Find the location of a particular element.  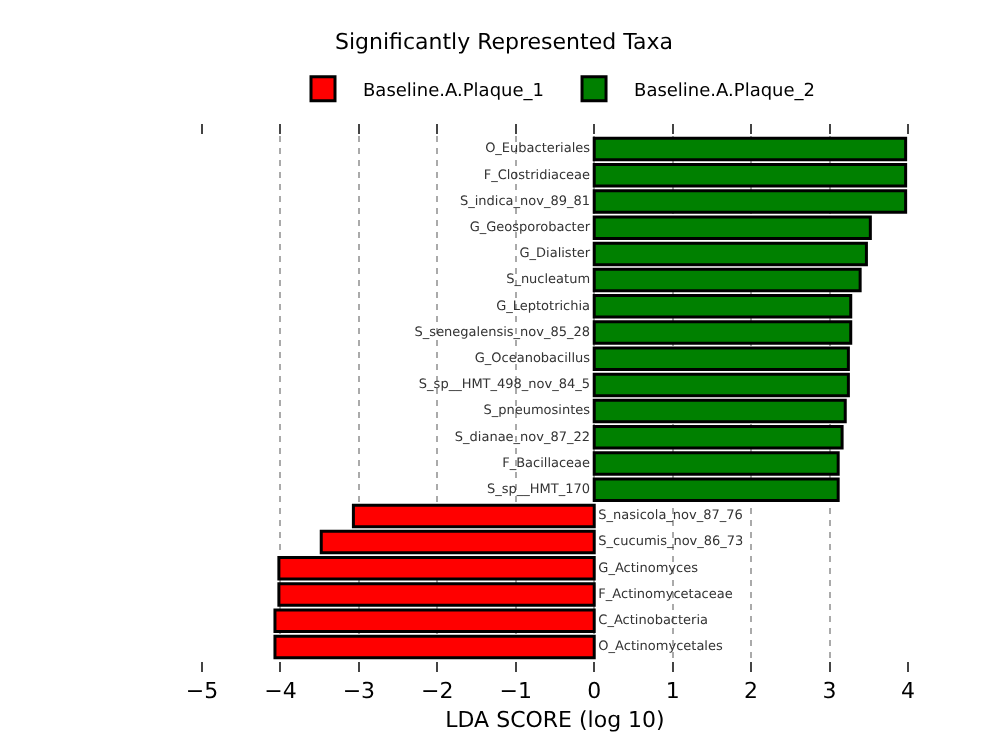

x-axis-title: LDA SCORE (log 10) is located at coordinates (555, 719).